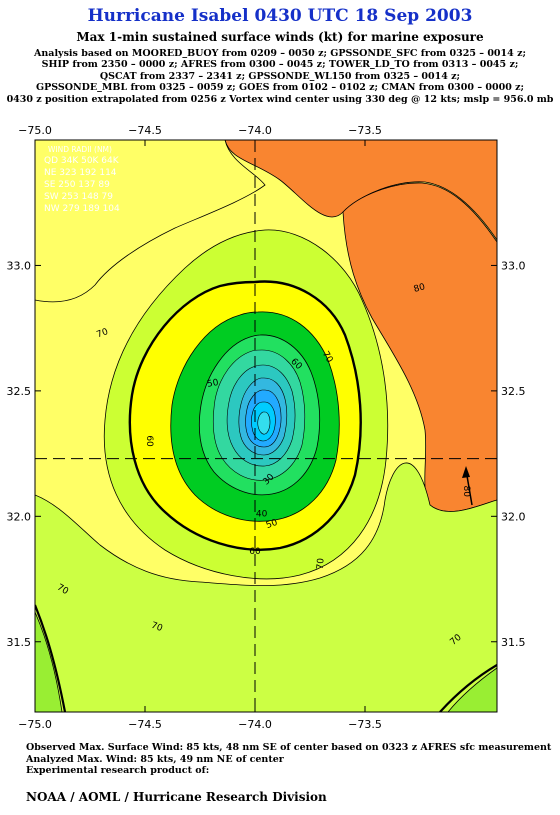 This screenshot has width=560, height=815. Describe the element at coordinates (118, 771) in the screenshot. I see `footer-line: Experimental research product of:` at that location.